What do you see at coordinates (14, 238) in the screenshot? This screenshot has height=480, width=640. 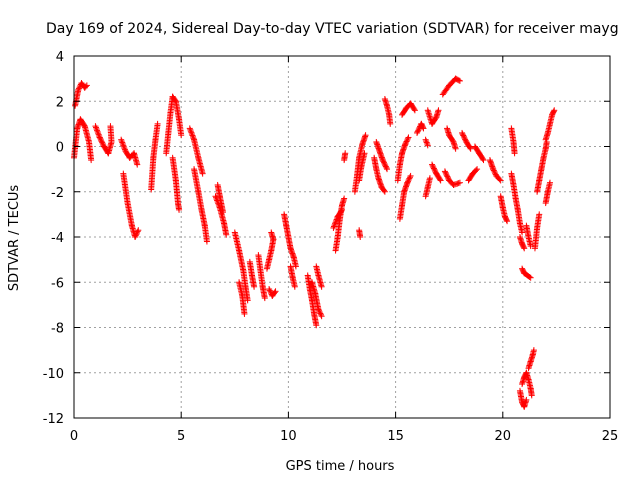 I see `y-axis-label: SDTVAR / TECUs` at bounding box center [14, 238].